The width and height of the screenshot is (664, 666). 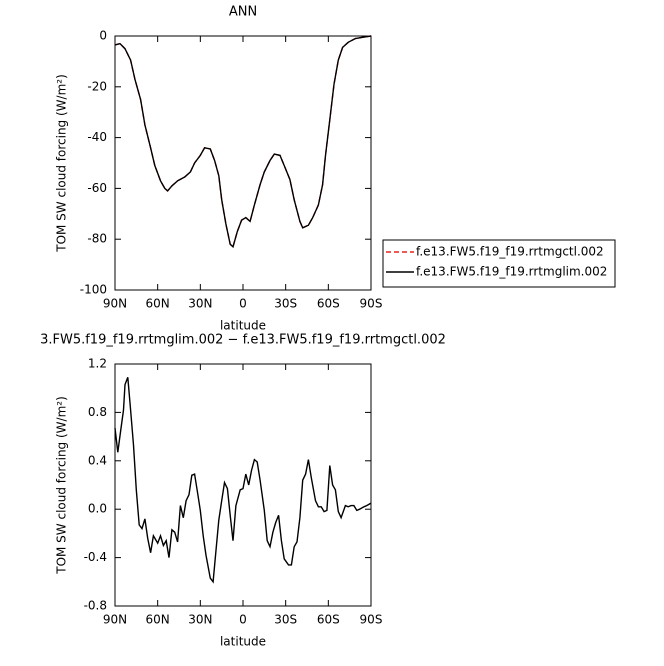 What do you see at coordinates (97, 86) in the screenshot?
I see `y-tick-label: -20` at bounding box center [97, 86].